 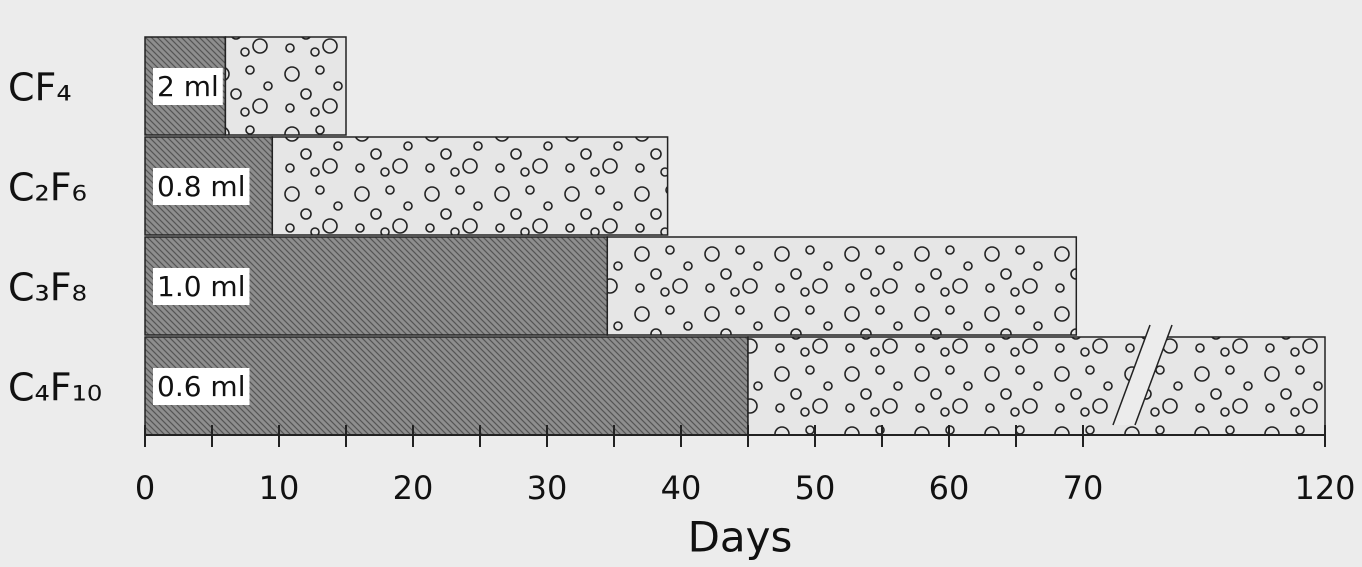 I want to click on category-label: CF₄, so click(x=40, y=88).